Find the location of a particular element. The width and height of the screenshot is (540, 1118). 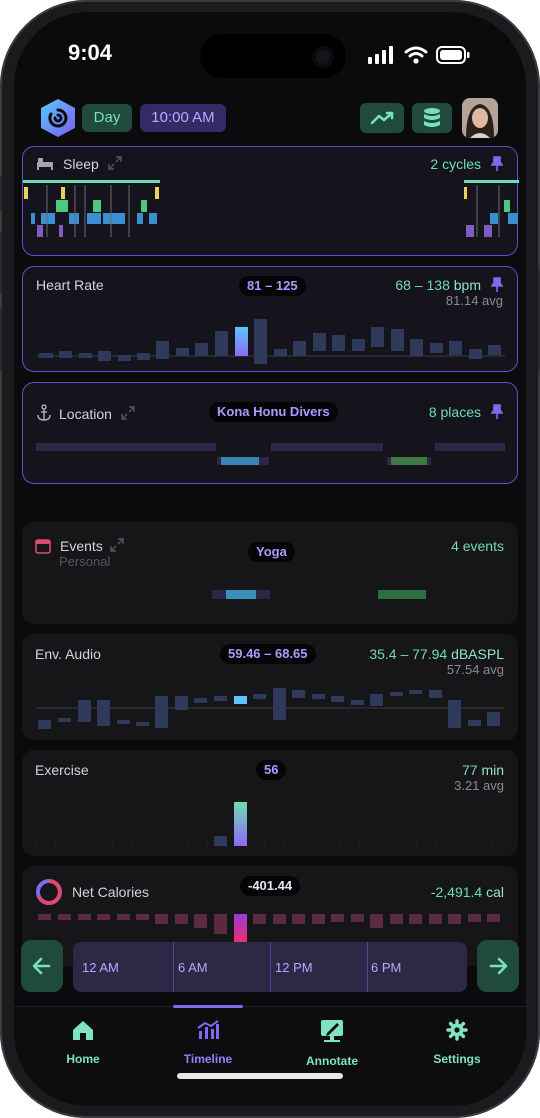

app-logo-icon is located at coordinates (58, 118).